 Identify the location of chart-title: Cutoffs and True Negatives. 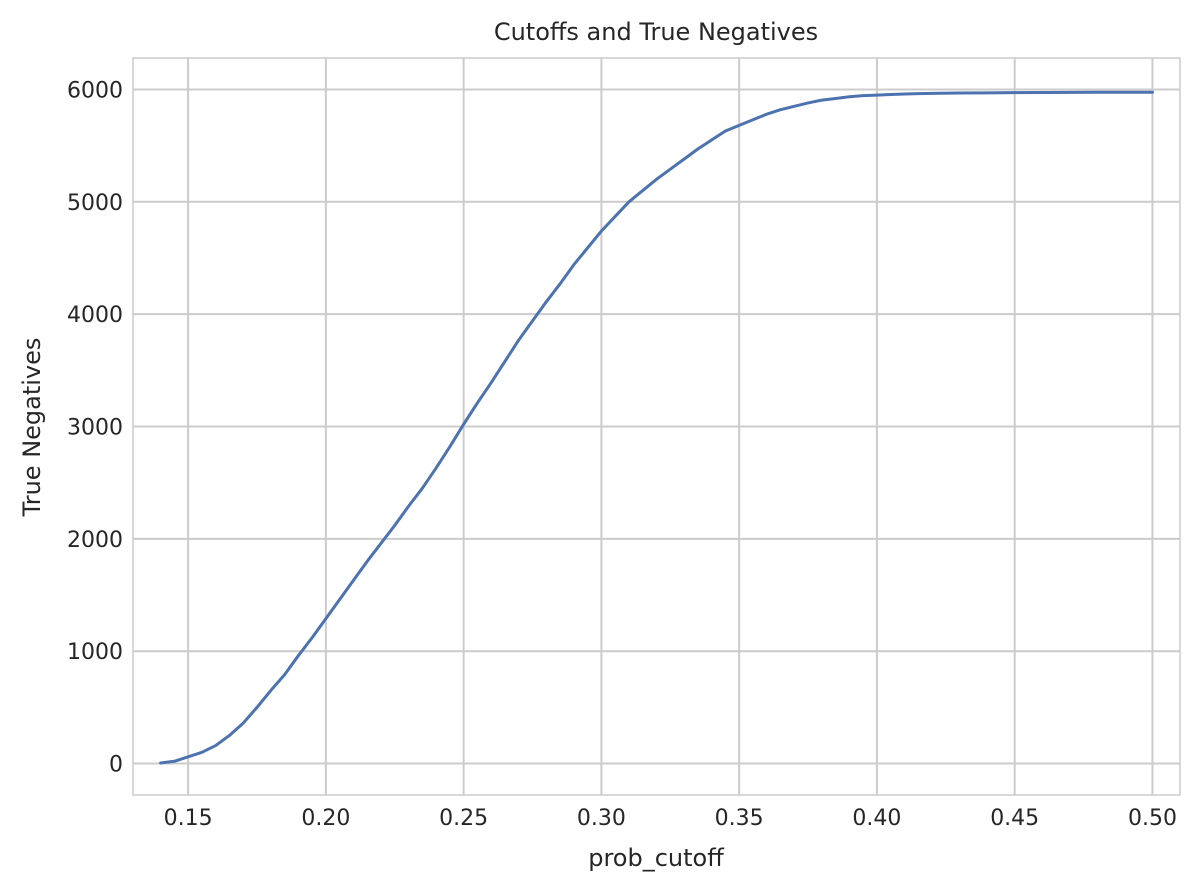
(656, 32).